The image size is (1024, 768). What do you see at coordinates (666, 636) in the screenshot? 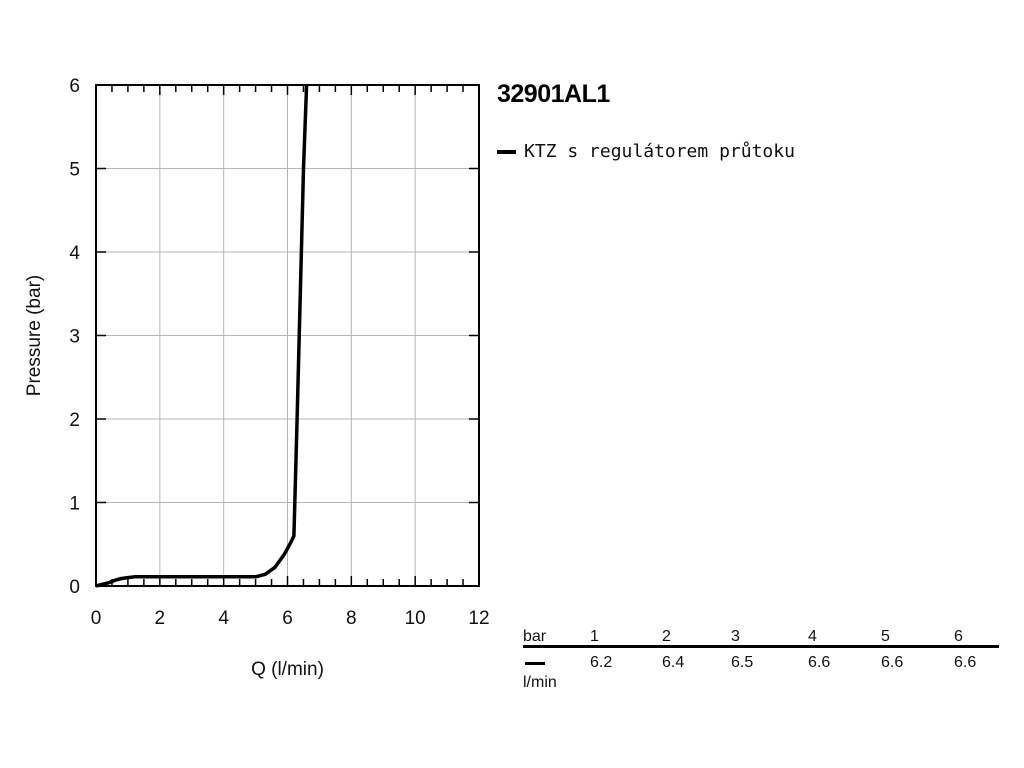
I see `table-pressure-cell: 2` at bounding box center [666, 636].